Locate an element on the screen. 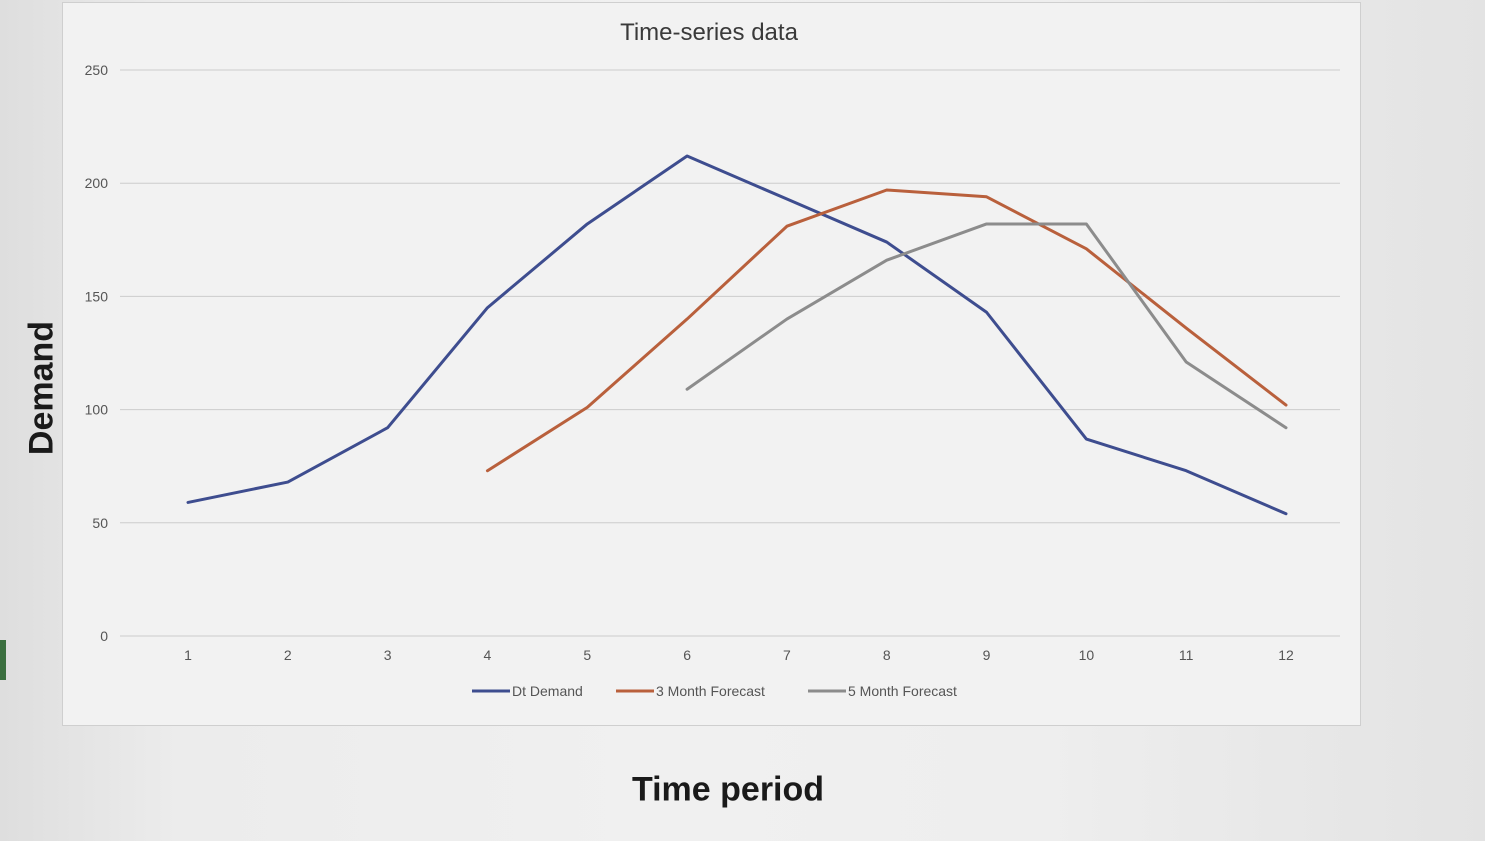  x-tick-label: 9 is located at coordinates (987, 655).